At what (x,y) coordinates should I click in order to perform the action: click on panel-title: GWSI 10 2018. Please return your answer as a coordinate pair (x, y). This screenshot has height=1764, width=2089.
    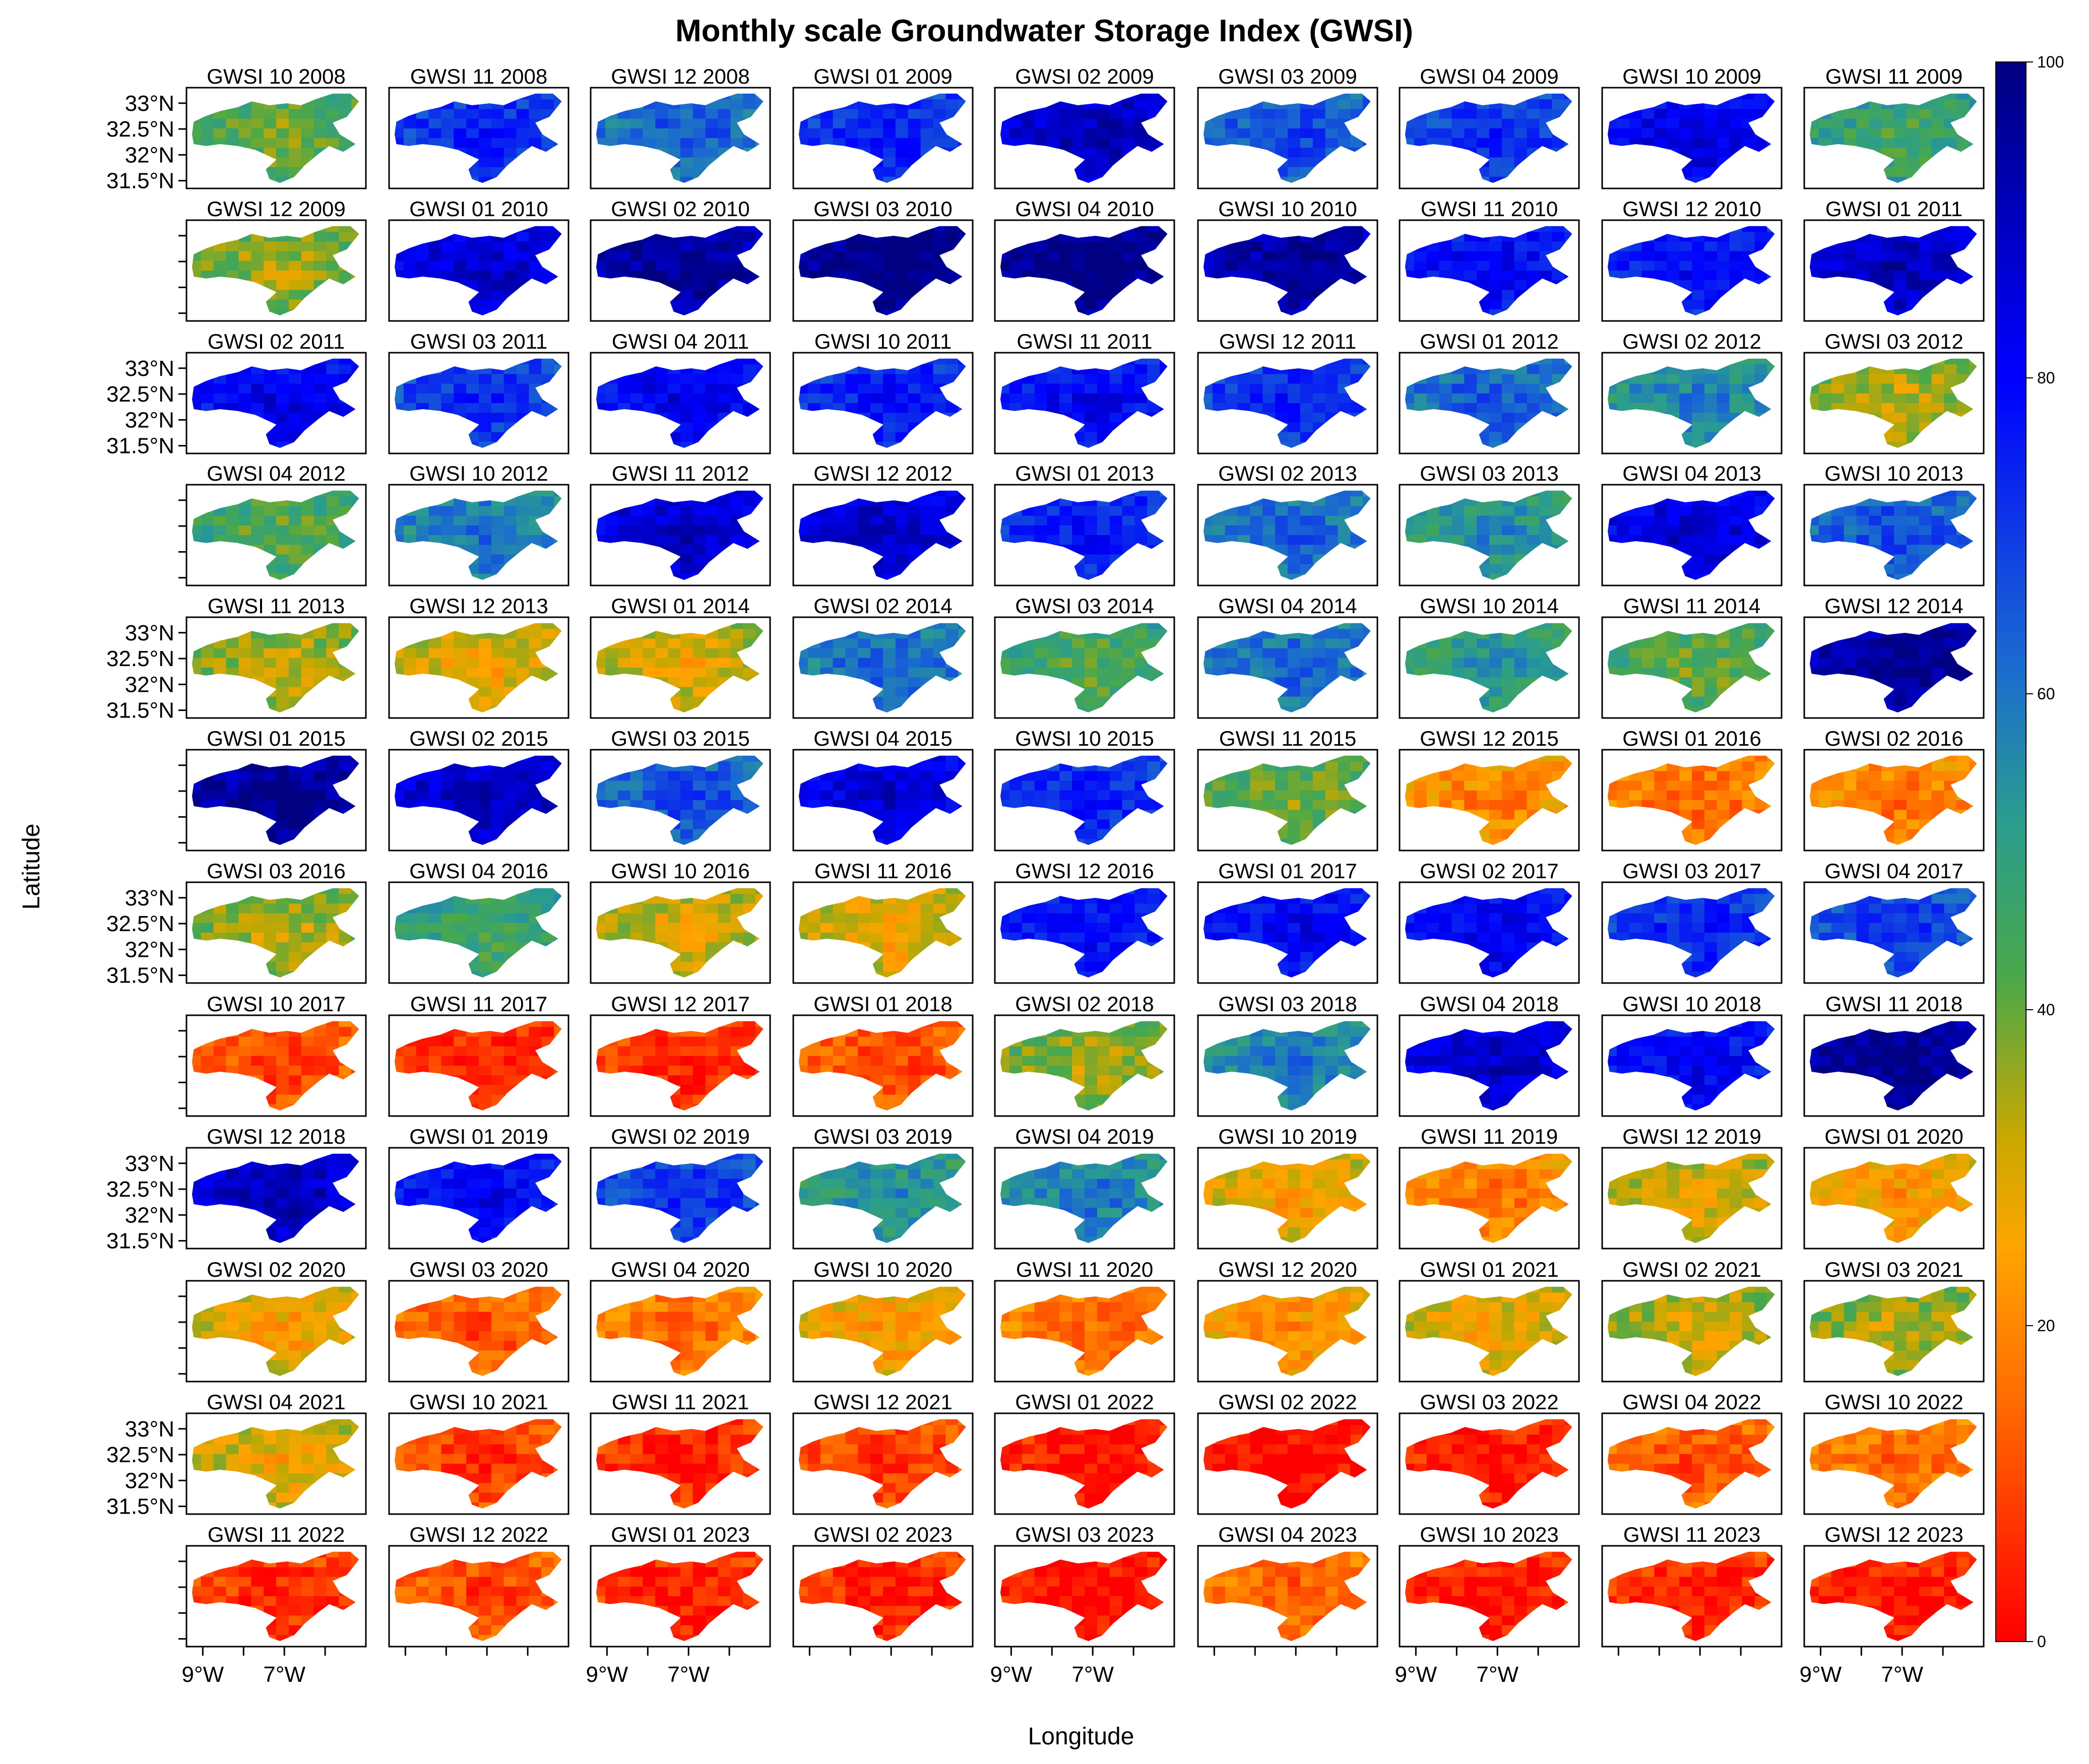
    Looking at the image, I should click on (1691, 1004).